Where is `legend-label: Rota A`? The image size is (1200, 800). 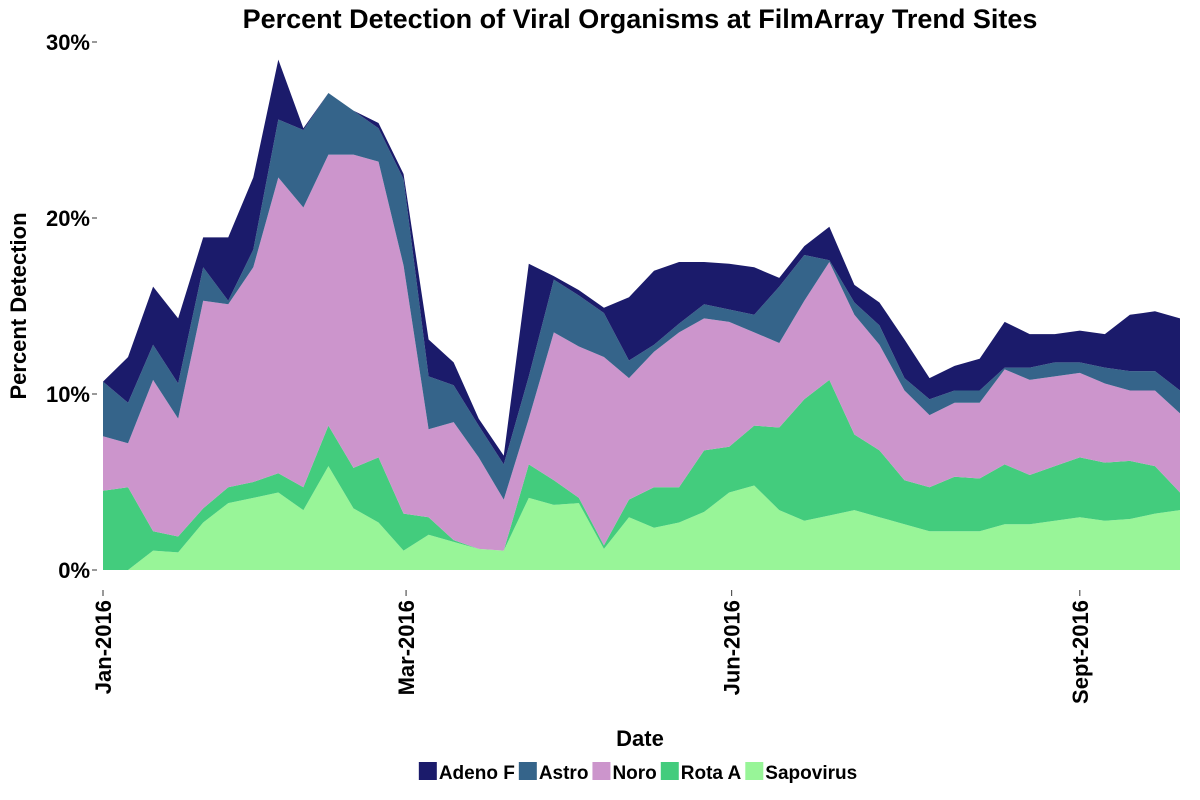 legend-label: Rota A is located at coordinates (711, 773).